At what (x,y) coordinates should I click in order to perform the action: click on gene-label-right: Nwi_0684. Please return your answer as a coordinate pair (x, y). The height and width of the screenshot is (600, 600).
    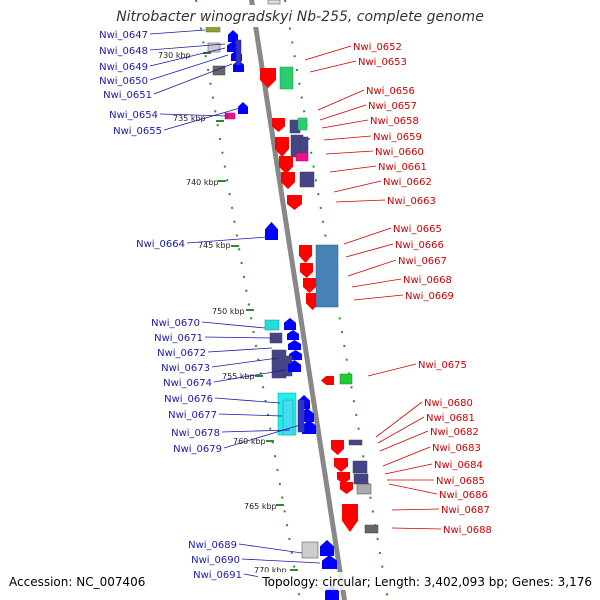
    Looking at the image, I should click on (458, 465).